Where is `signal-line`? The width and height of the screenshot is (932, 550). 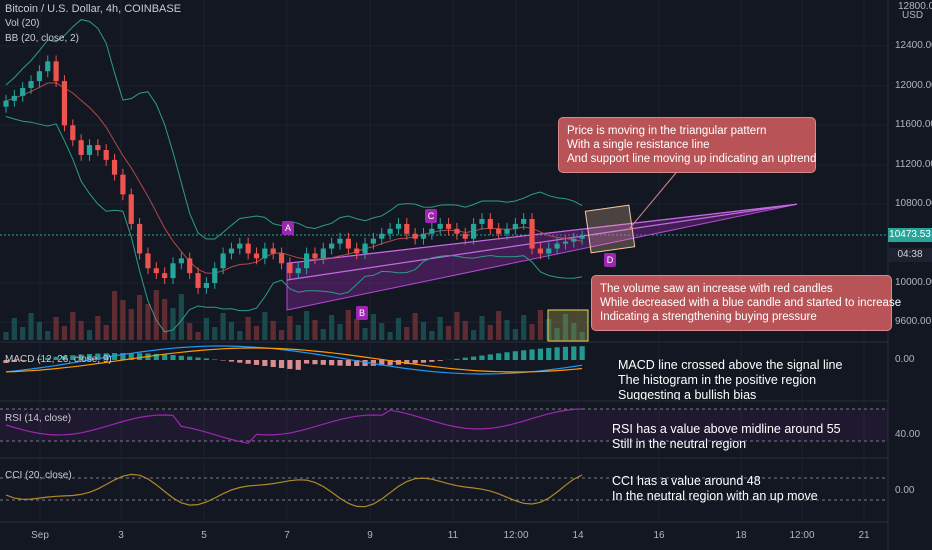 signal-line is located at coordinates (294, 360).